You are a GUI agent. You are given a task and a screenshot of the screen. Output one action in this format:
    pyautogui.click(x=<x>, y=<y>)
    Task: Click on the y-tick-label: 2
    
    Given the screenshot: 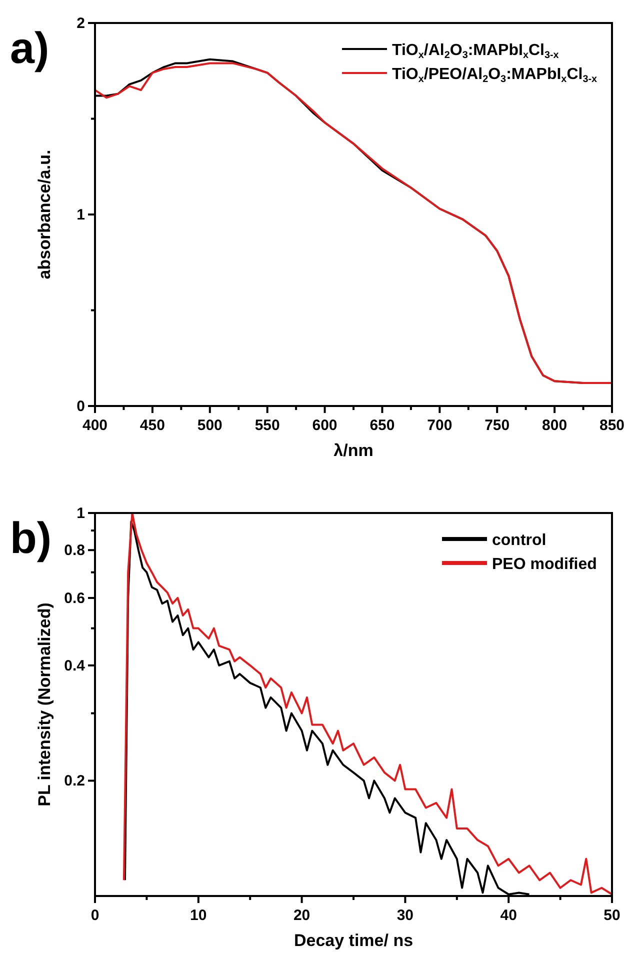 What is the action you would take?
    pyautogui.click(x=80, y=23)
    